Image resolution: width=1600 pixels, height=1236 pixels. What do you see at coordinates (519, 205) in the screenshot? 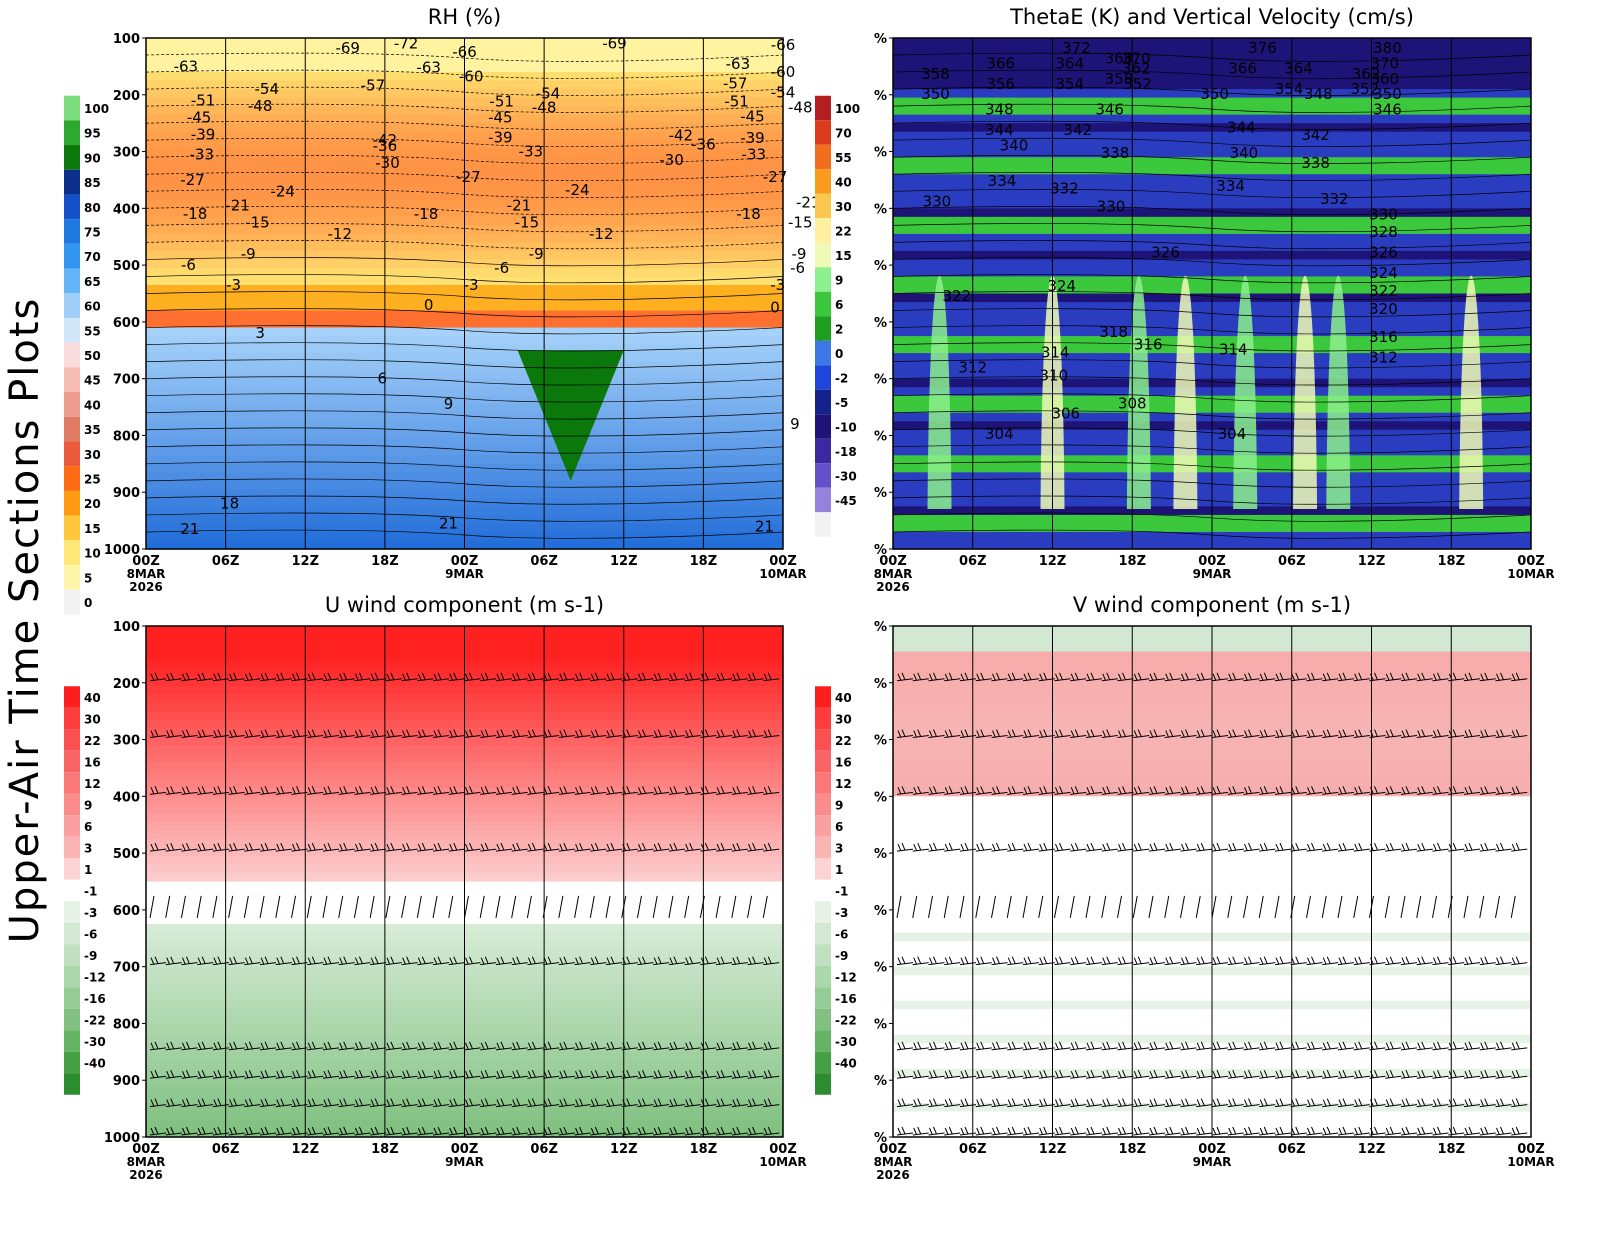
I see `contour-label: -21` at bounding box center [519, 205].